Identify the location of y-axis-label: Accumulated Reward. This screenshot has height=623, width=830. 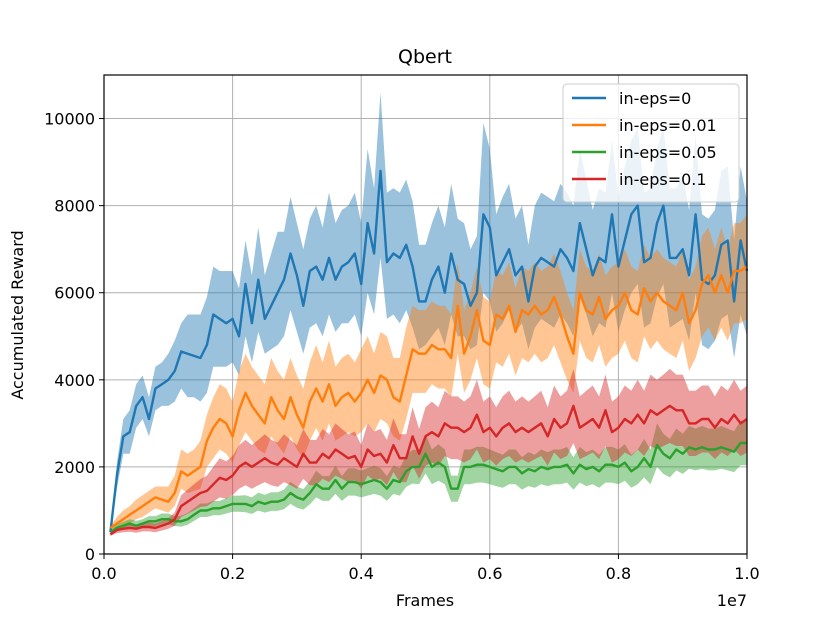
(17, 314).